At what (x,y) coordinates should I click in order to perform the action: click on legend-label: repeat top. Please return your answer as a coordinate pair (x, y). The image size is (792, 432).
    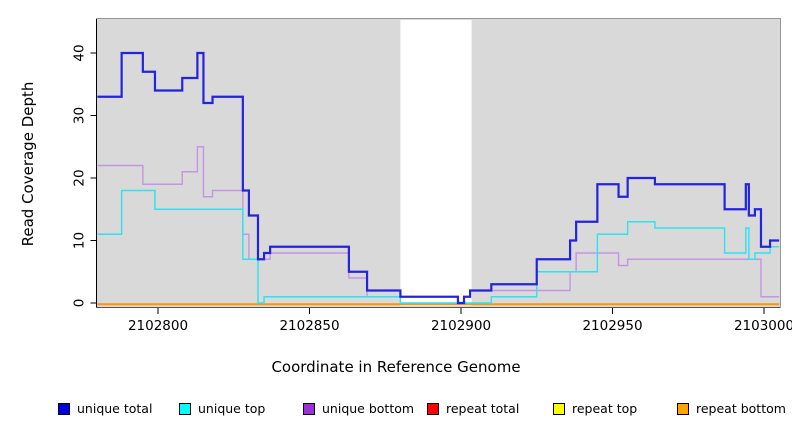
    Looking at the image, I should click on (605, 408).